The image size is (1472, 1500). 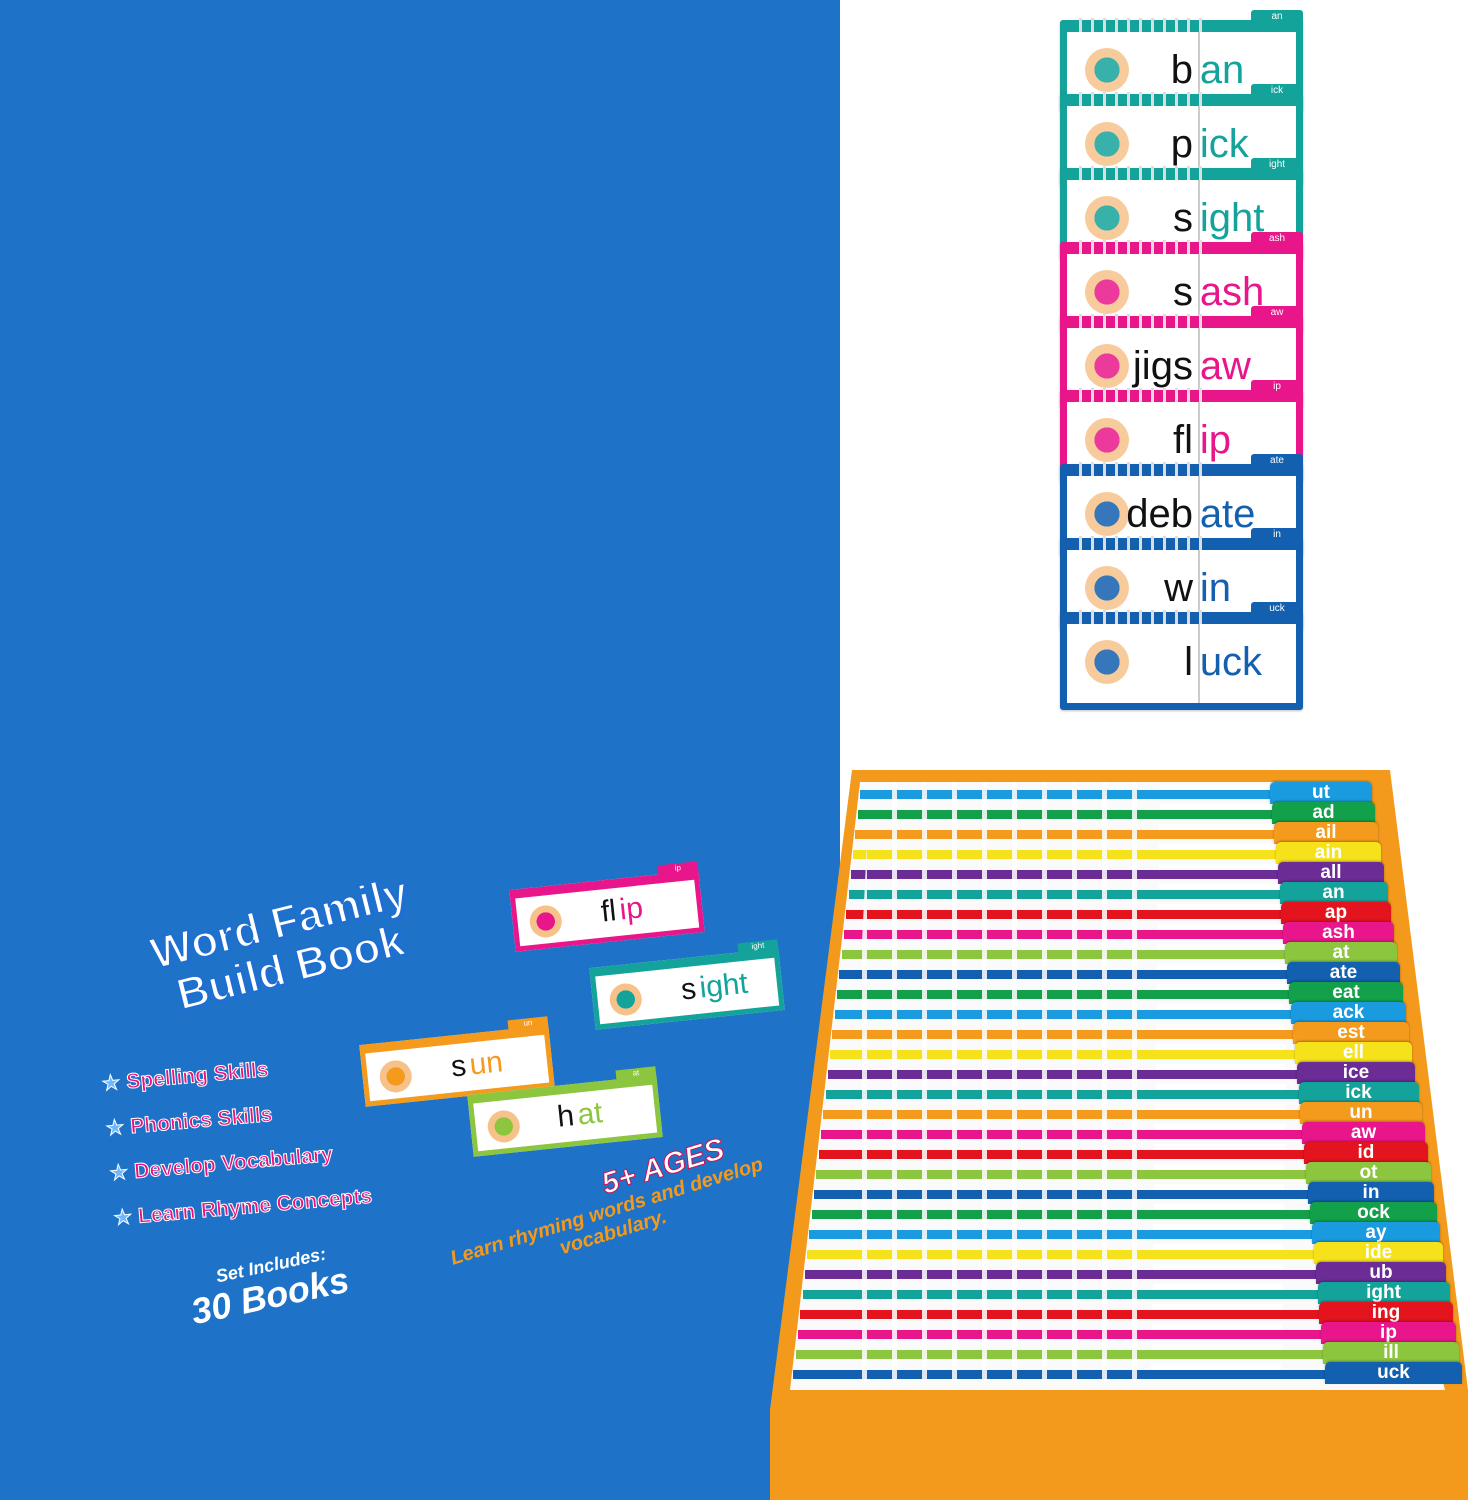 I want to click on word-suffix: uck, so click(x=1231, y=662).